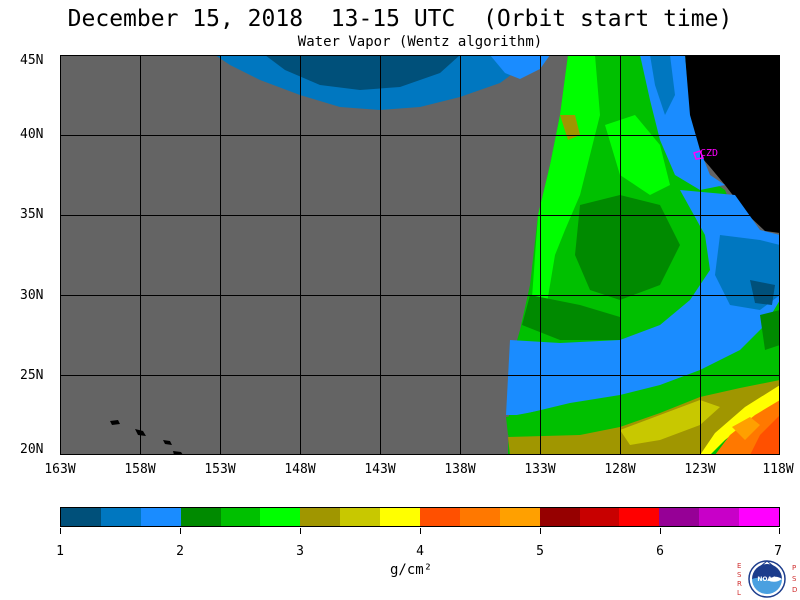 This screenshot has width=800, height=600. Describe the element at coordinates (60, 469) in the screenshot. I see `lon-label-163w: 163W` at that location.